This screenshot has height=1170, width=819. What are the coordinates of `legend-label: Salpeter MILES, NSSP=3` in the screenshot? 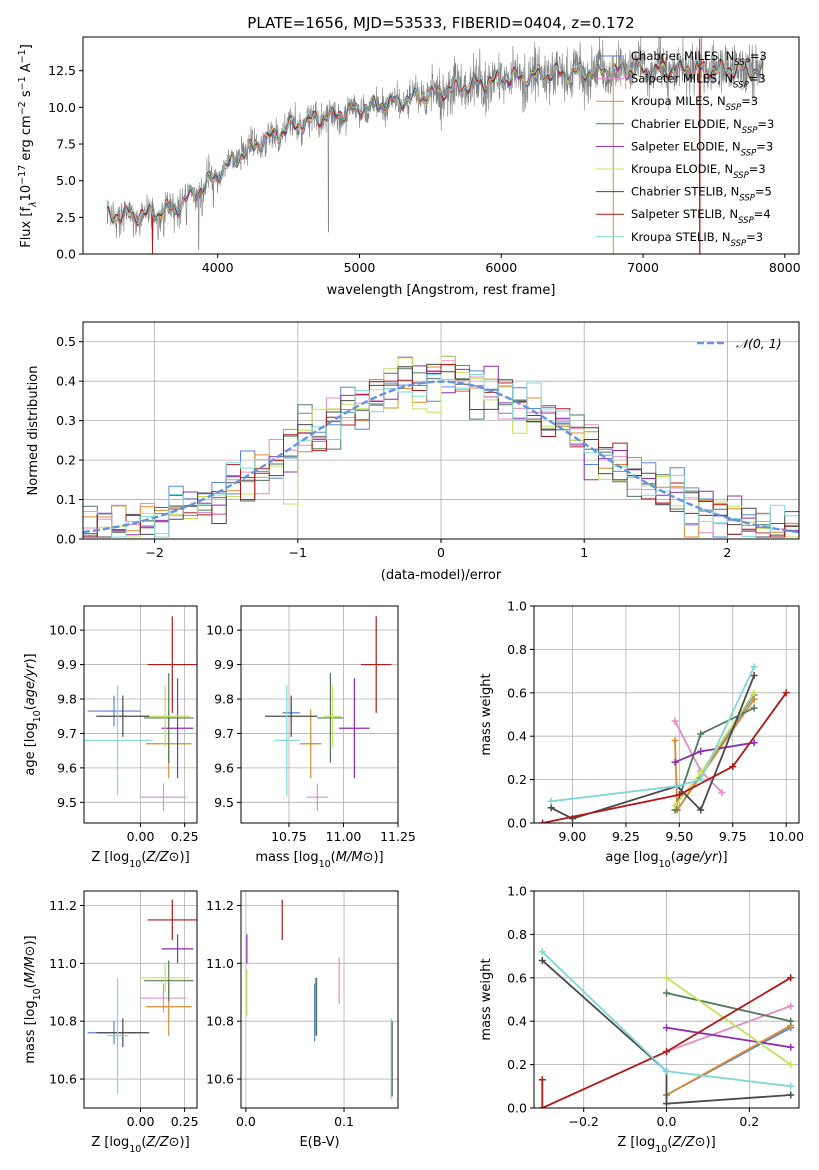 It's located at (698, 81).